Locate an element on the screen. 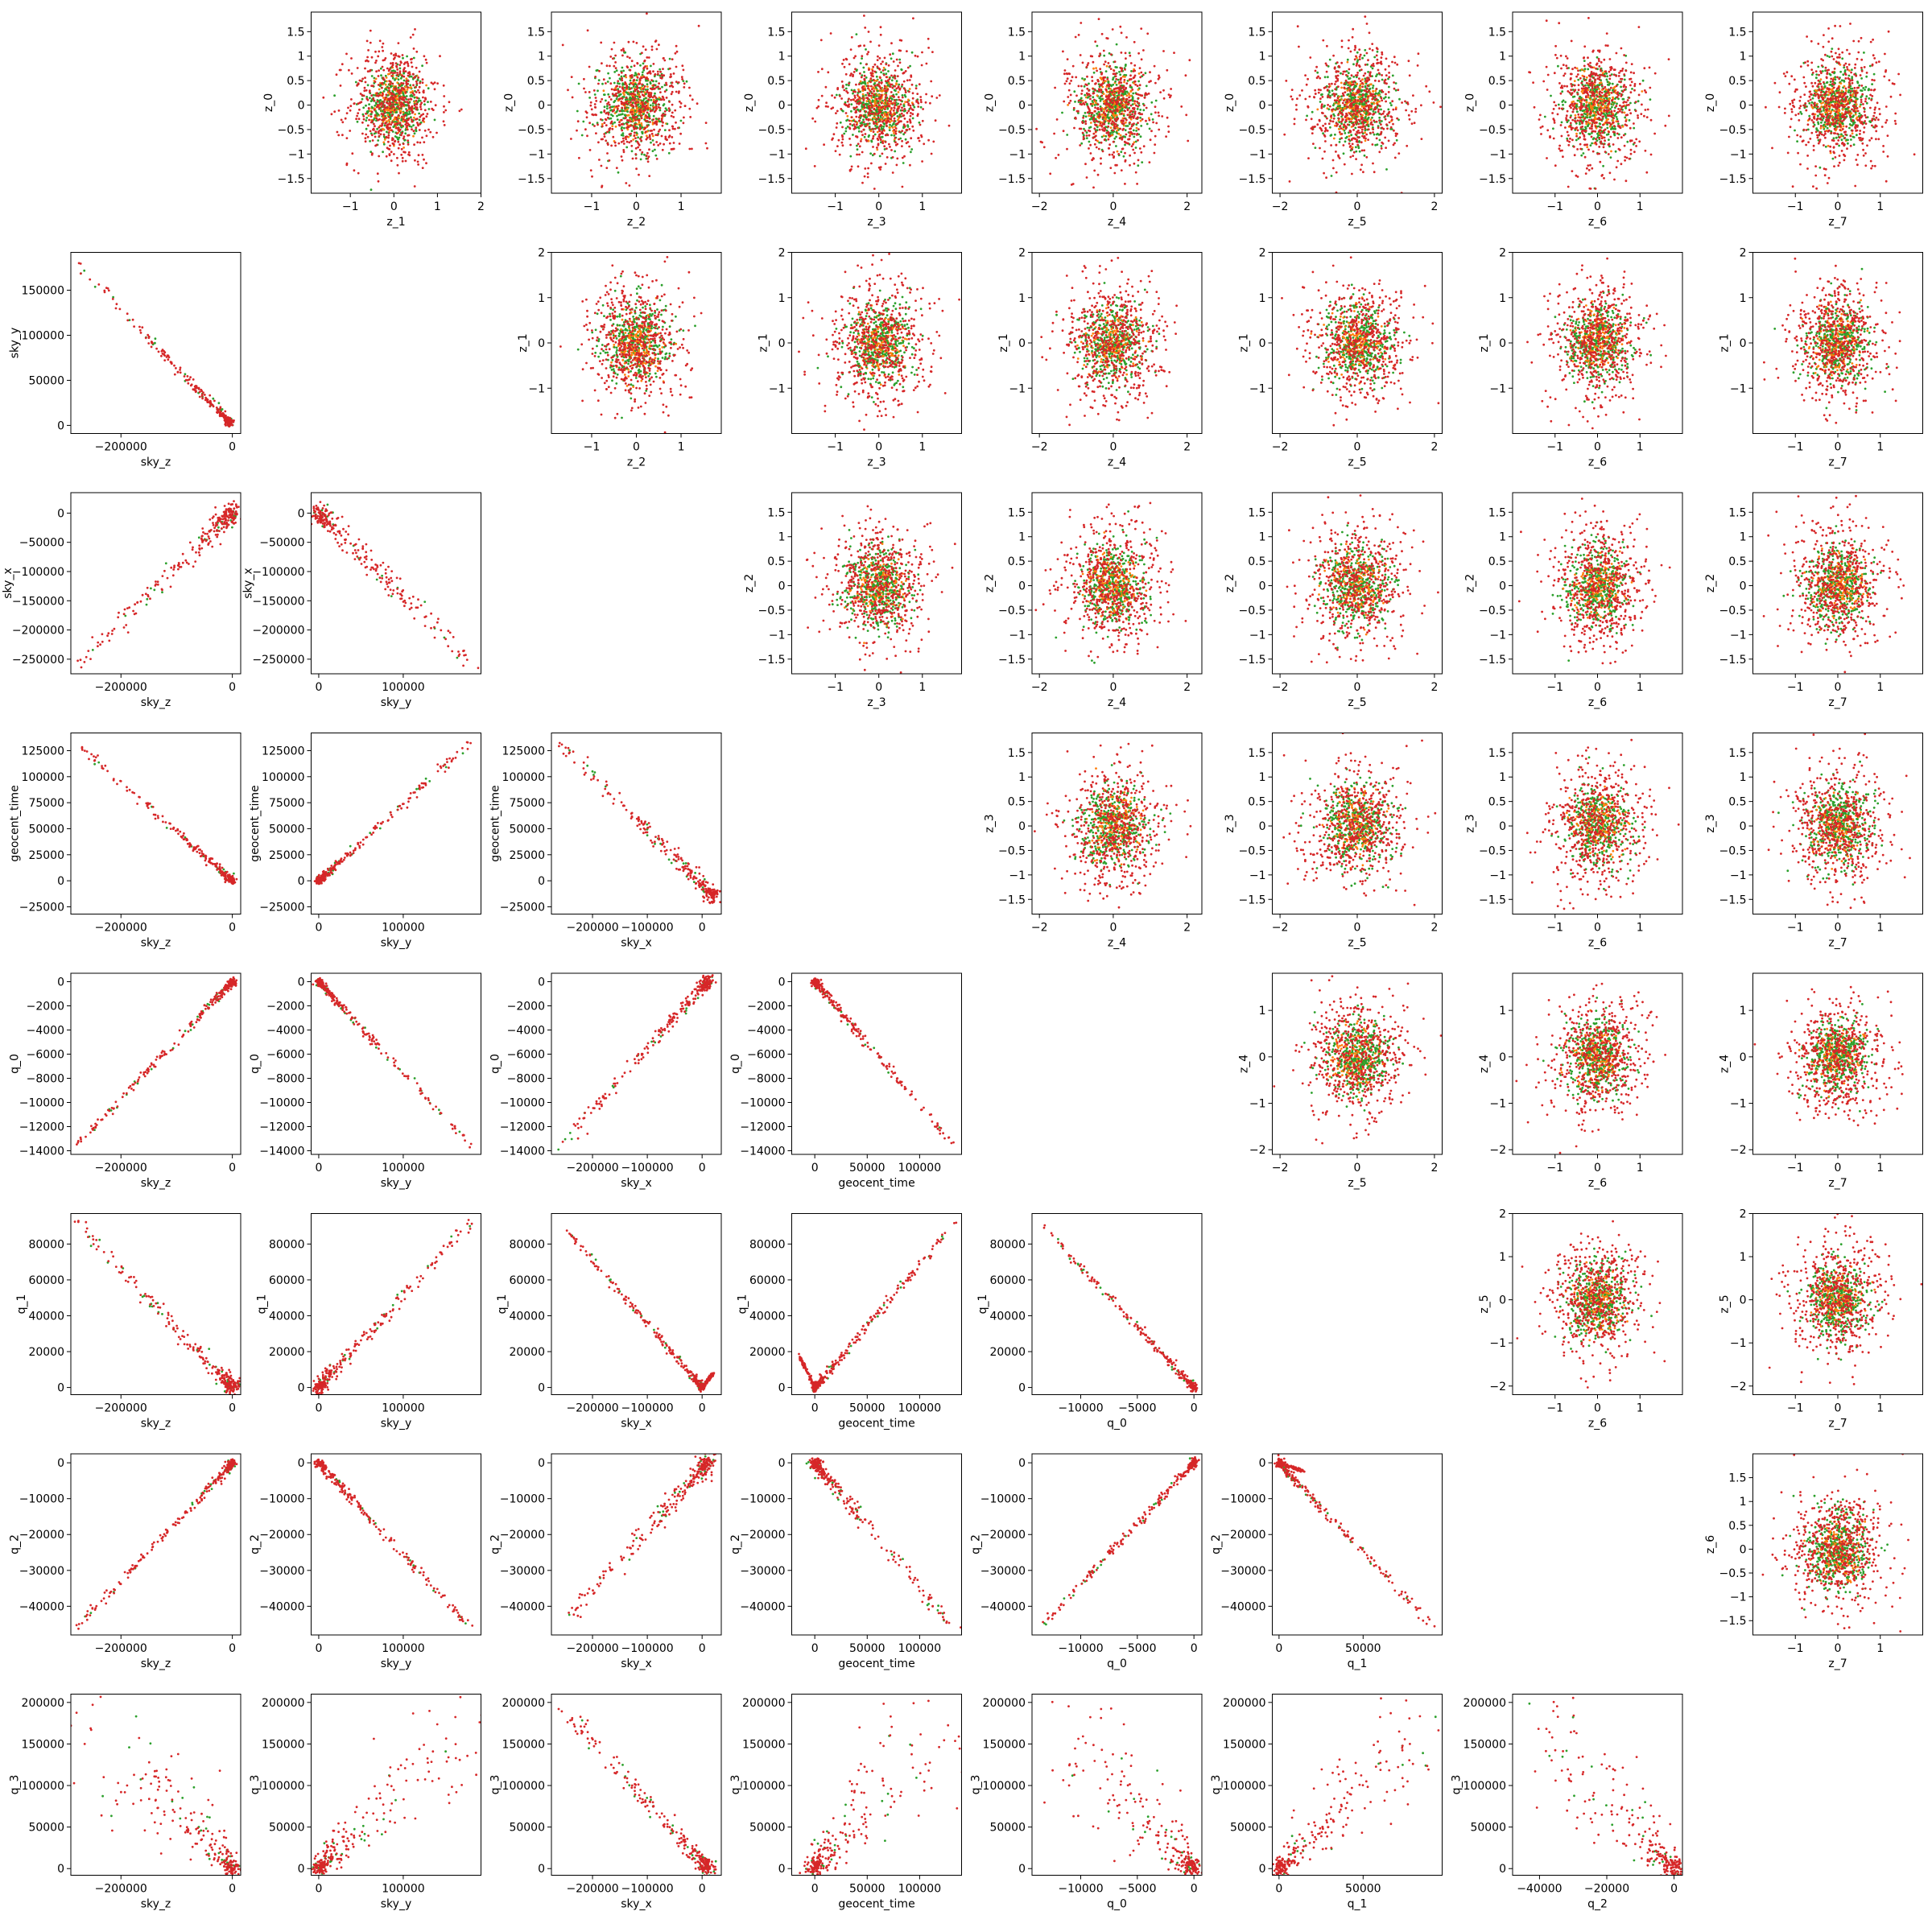  x-tick-label: 1 is located at coordinates (437, 206).